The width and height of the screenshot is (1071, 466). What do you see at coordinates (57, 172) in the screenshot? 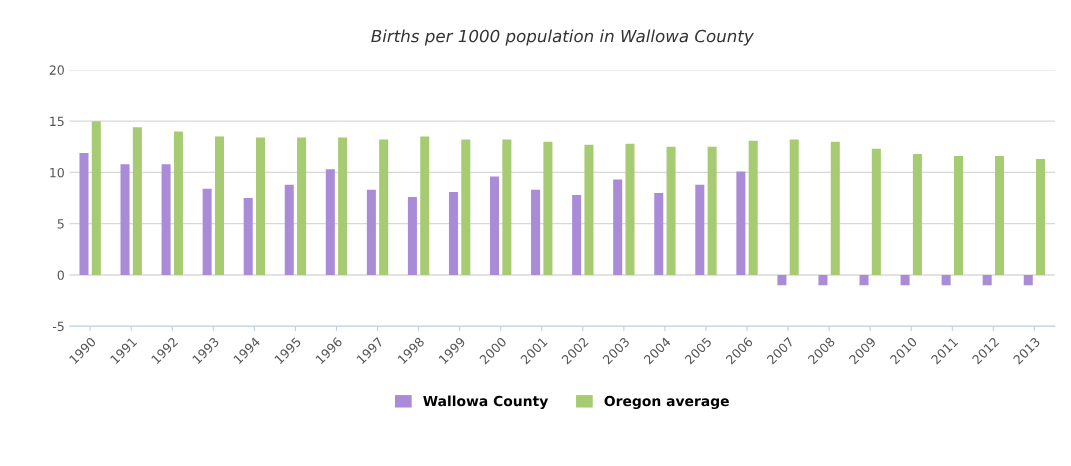
I see `y-tick-label: 10` at bounding box center [57, 172].